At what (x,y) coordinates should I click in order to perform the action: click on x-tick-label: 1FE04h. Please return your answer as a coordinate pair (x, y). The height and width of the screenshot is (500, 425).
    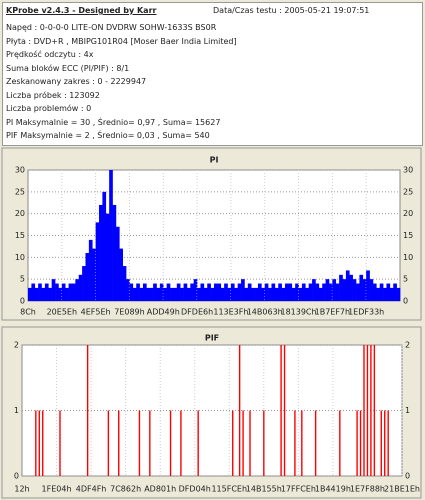
    Looking at the image, I should click on (57, 489).